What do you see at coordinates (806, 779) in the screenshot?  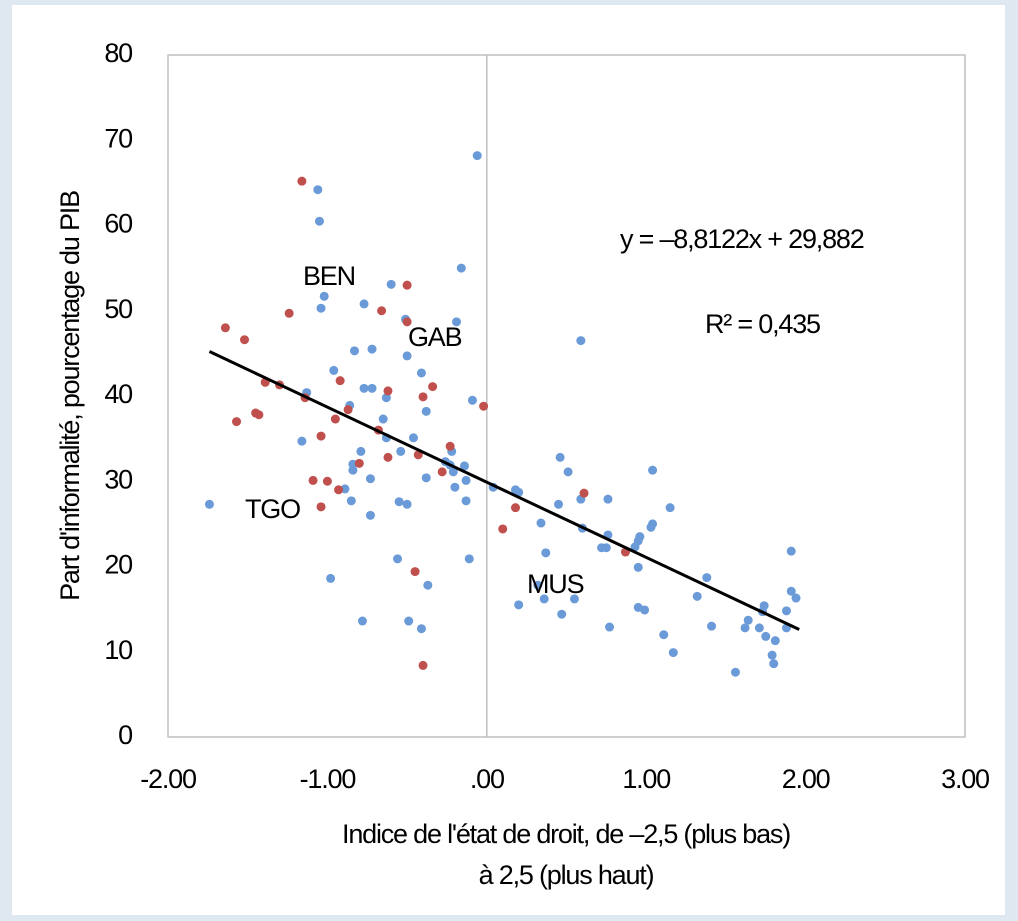 I see `x-tick-label: 2.00` at bounding box center [806, 779].